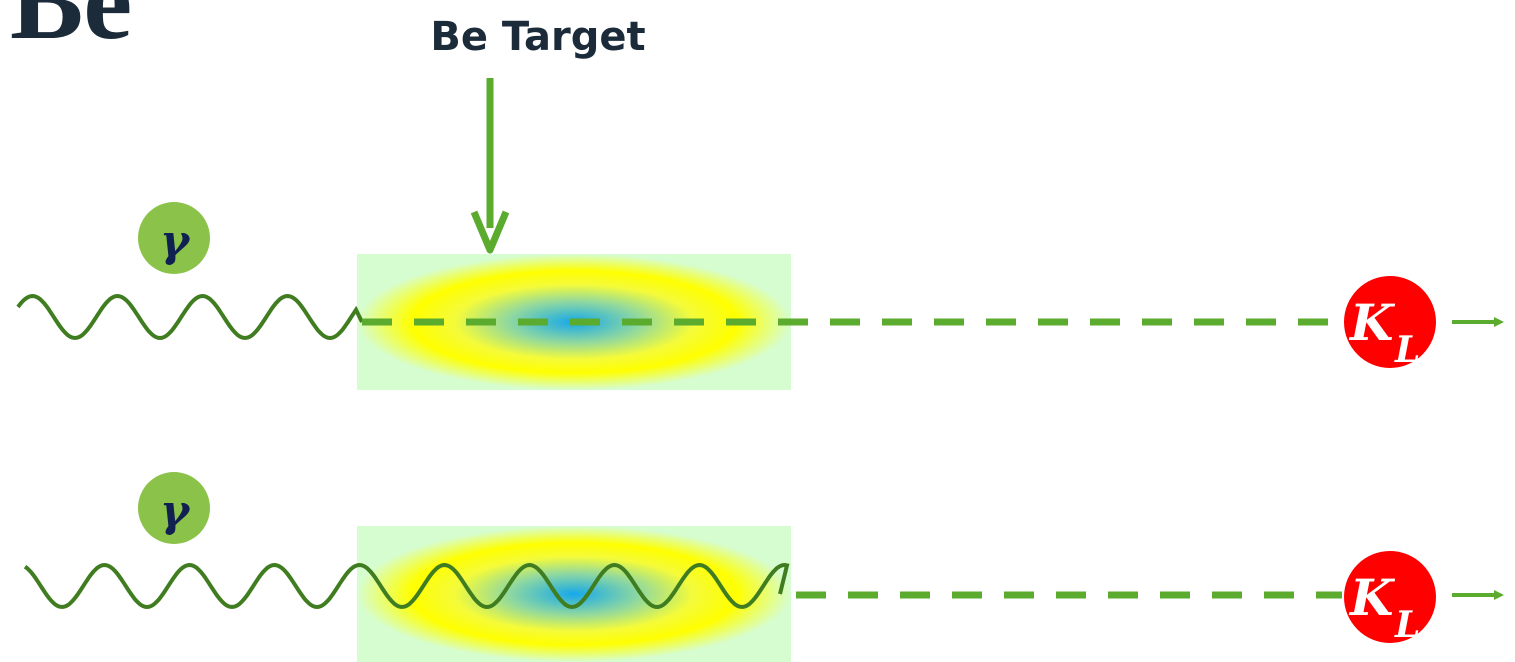 This screenshot has width=1515, height=662. I want to click on title: Be, so click(71, 31).